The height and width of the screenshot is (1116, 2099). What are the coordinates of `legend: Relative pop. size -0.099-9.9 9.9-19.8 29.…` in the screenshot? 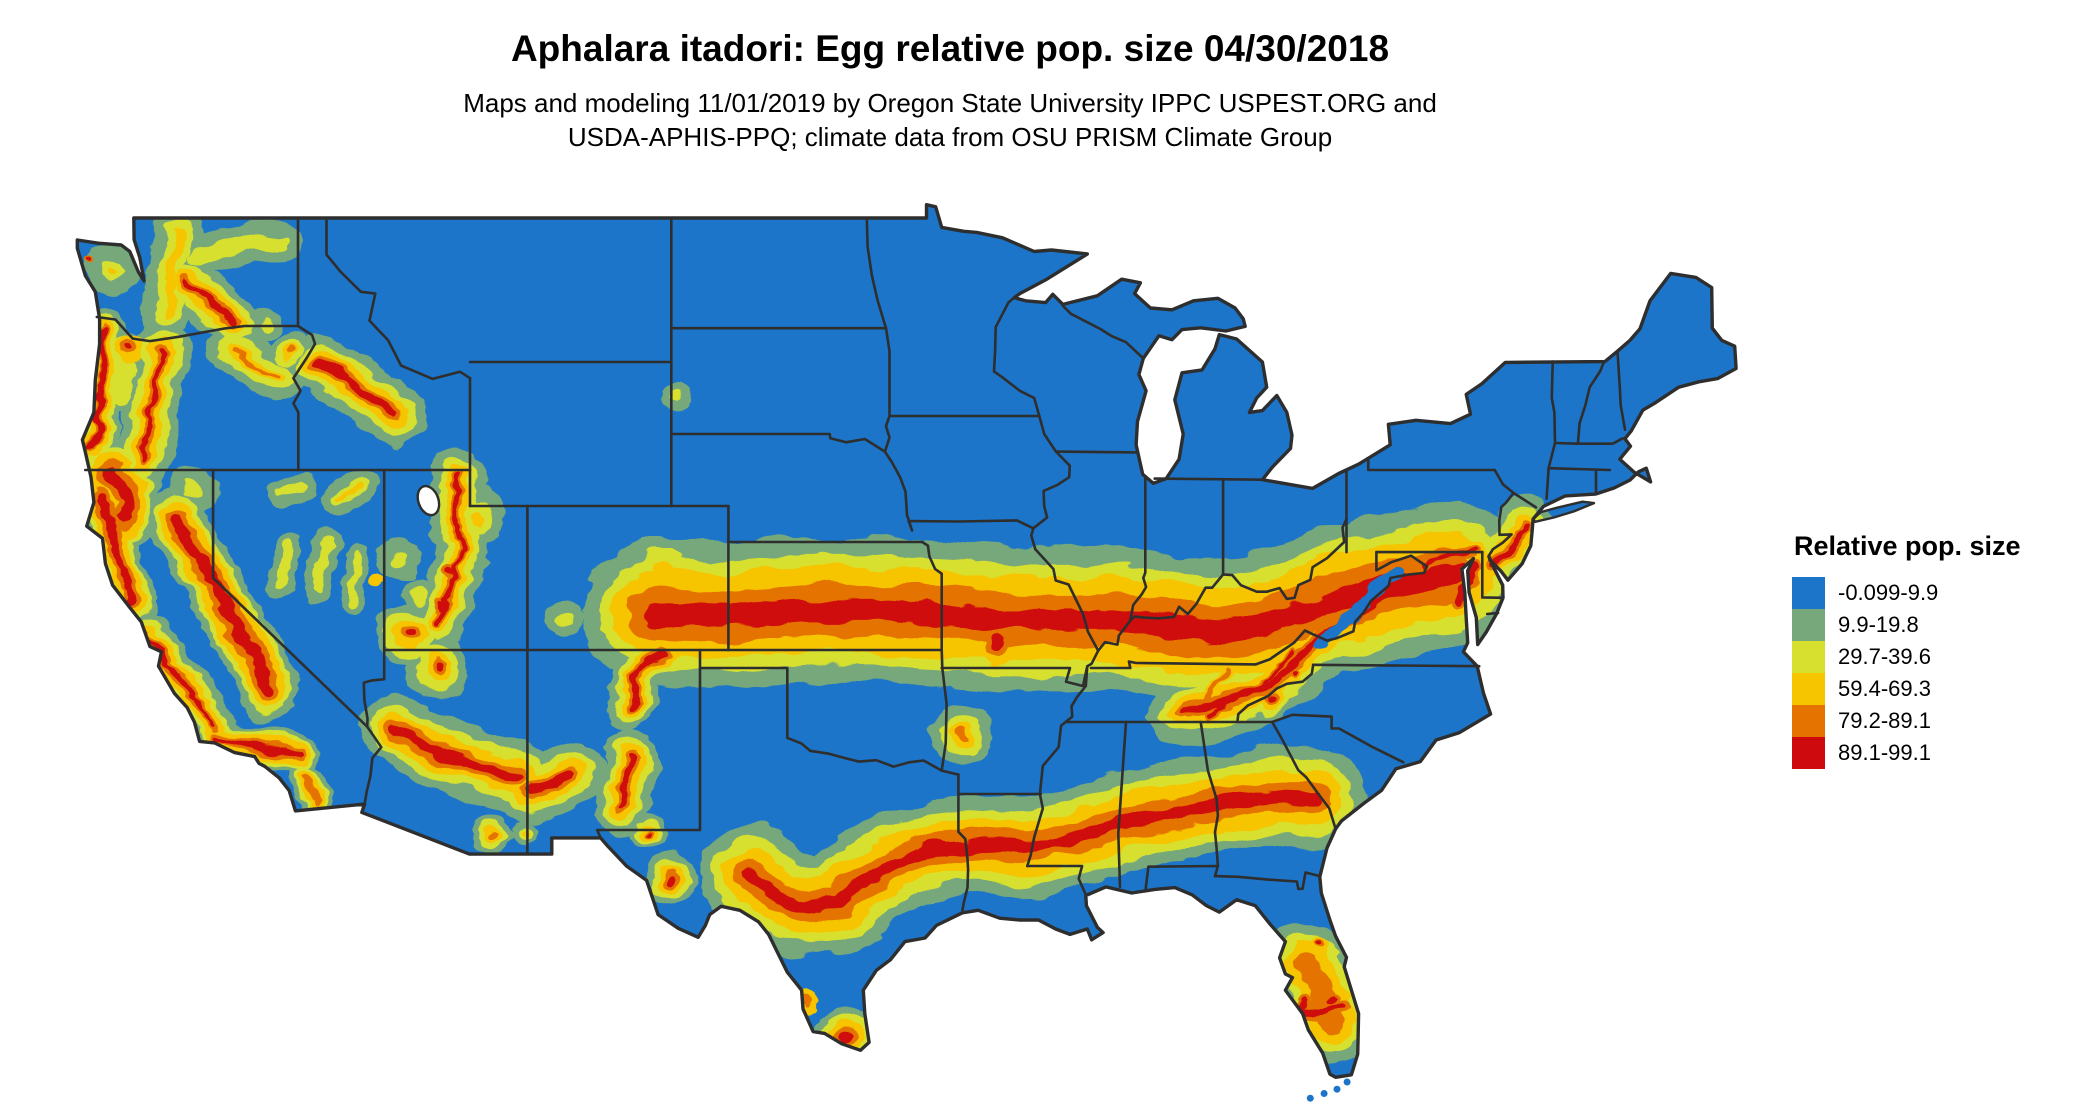 It's located at (1906, 650).